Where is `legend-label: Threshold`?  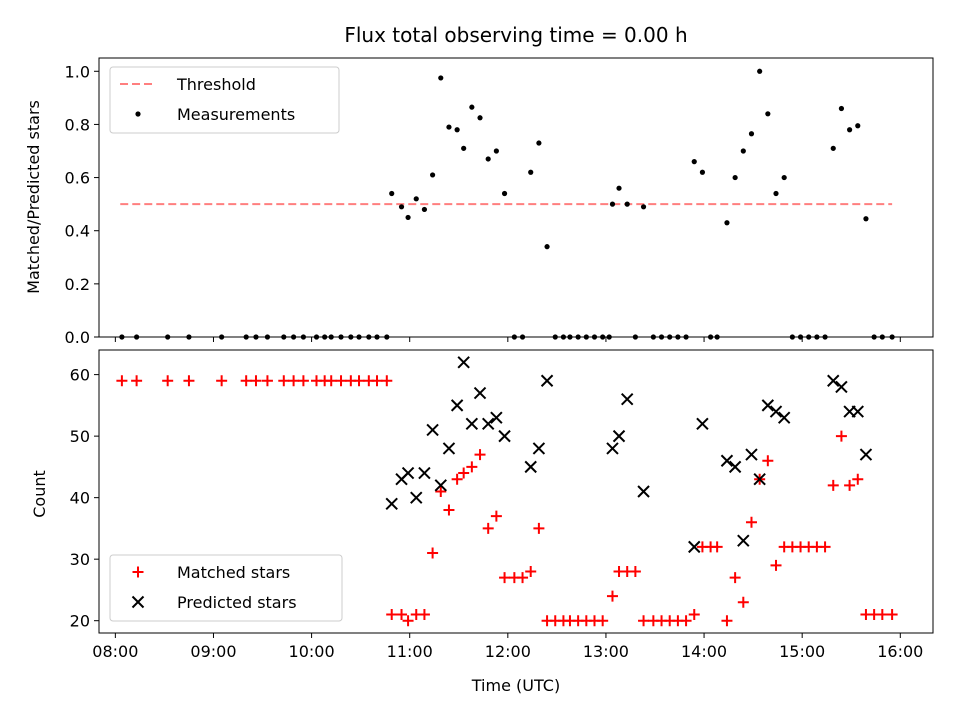
legend-label: Threshold is located at coordinates (216, 84).